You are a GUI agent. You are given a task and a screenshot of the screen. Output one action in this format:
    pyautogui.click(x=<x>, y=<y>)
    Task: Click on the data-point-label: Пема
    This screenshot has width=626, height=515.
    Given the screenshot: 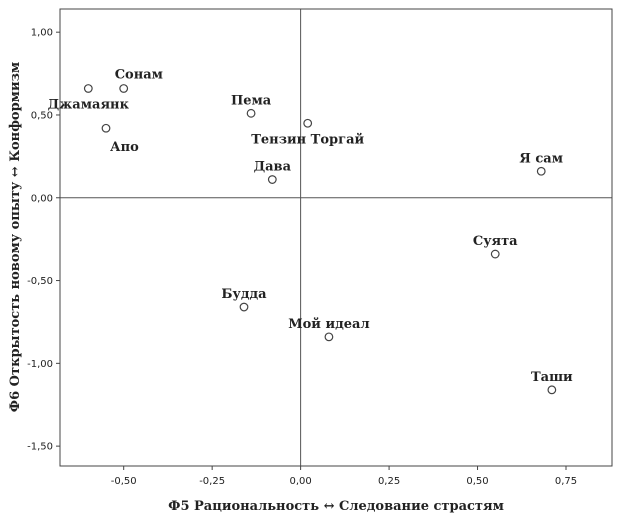 What is the action you would take?
    pyautogui.click(x=251, y=100)
    